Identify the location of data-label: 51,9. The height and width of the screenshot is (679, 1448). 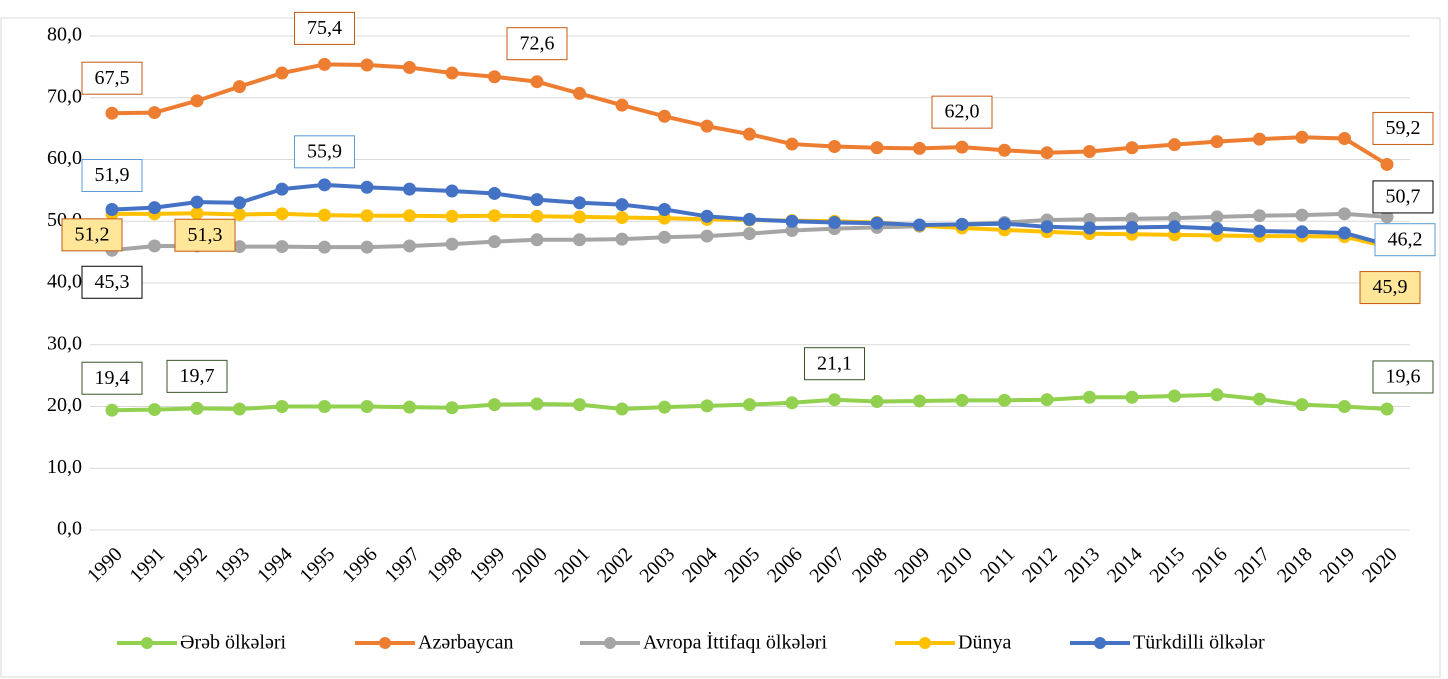
(112, 175).